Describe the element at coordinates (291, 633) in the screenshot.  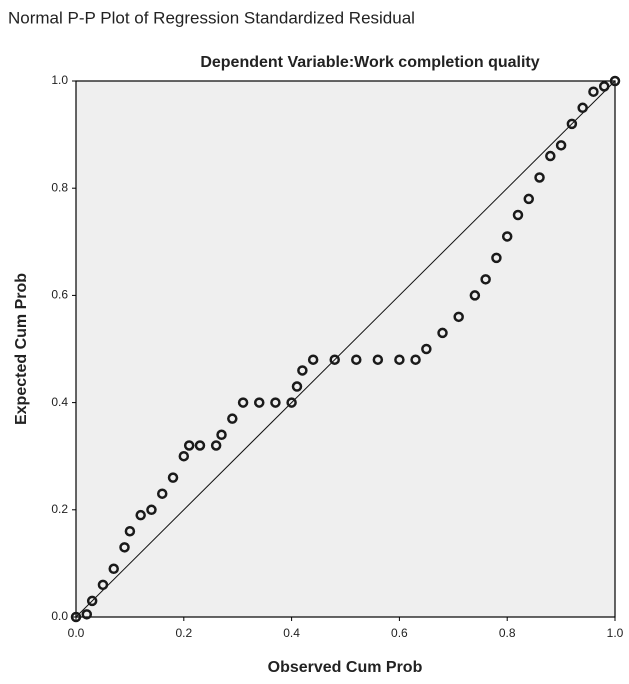
I see `x-tick-label: 0.4` at that location.